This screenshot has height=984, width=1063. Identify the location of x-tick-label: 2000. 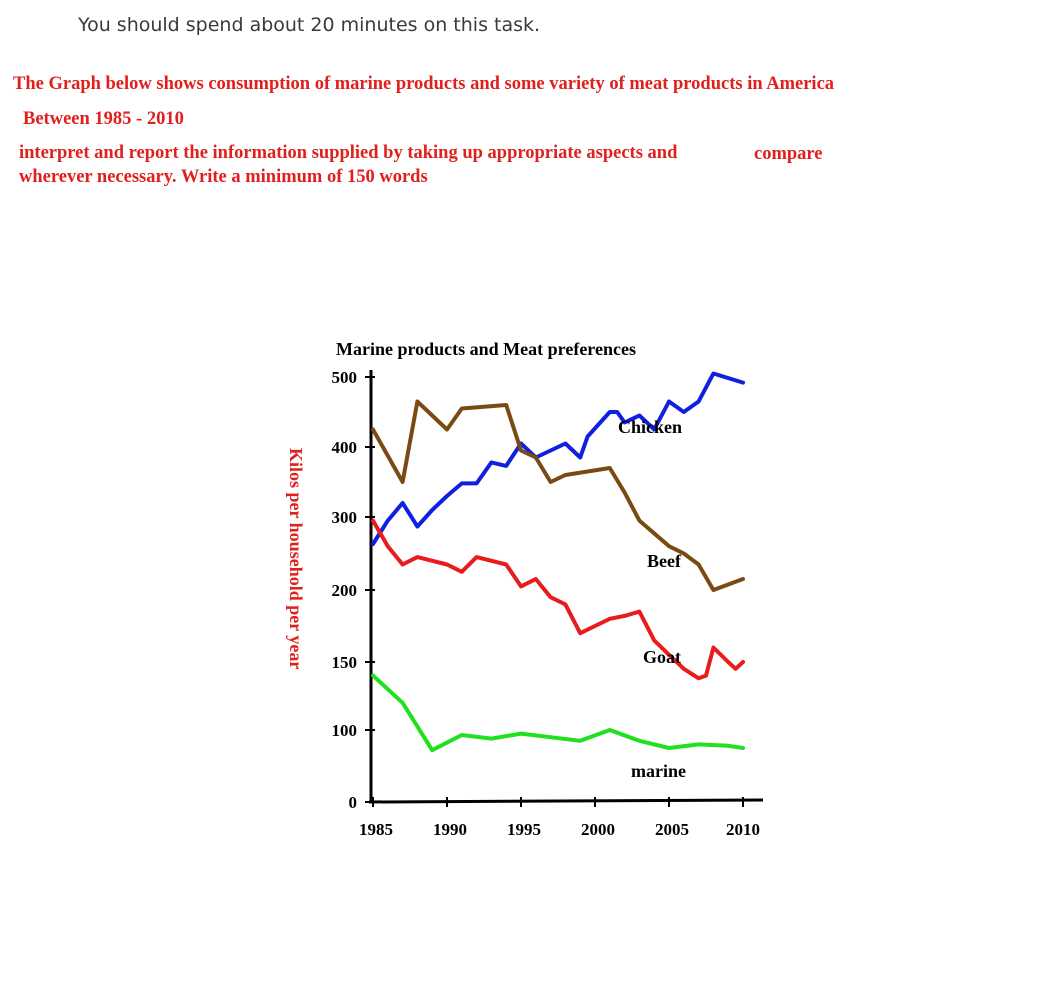
(598, 829).